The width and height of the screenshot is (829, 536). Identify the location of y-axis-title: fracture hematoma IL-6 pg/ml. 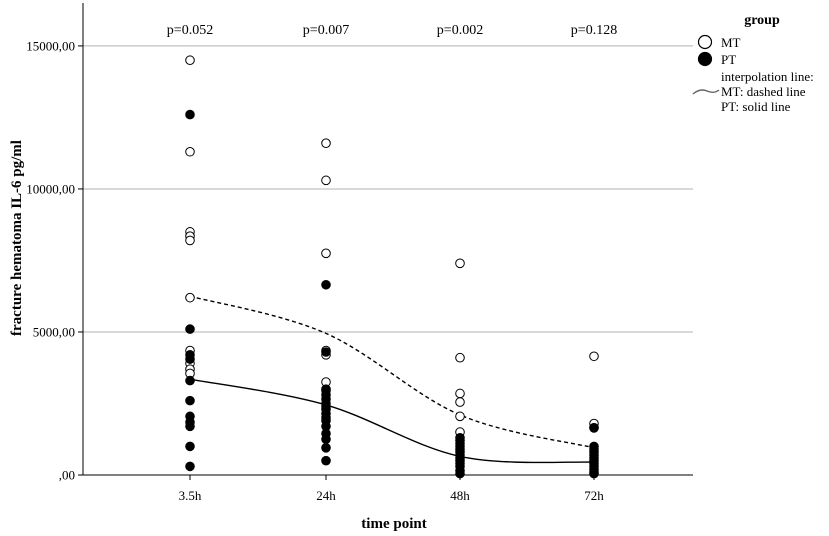
(17, 238).